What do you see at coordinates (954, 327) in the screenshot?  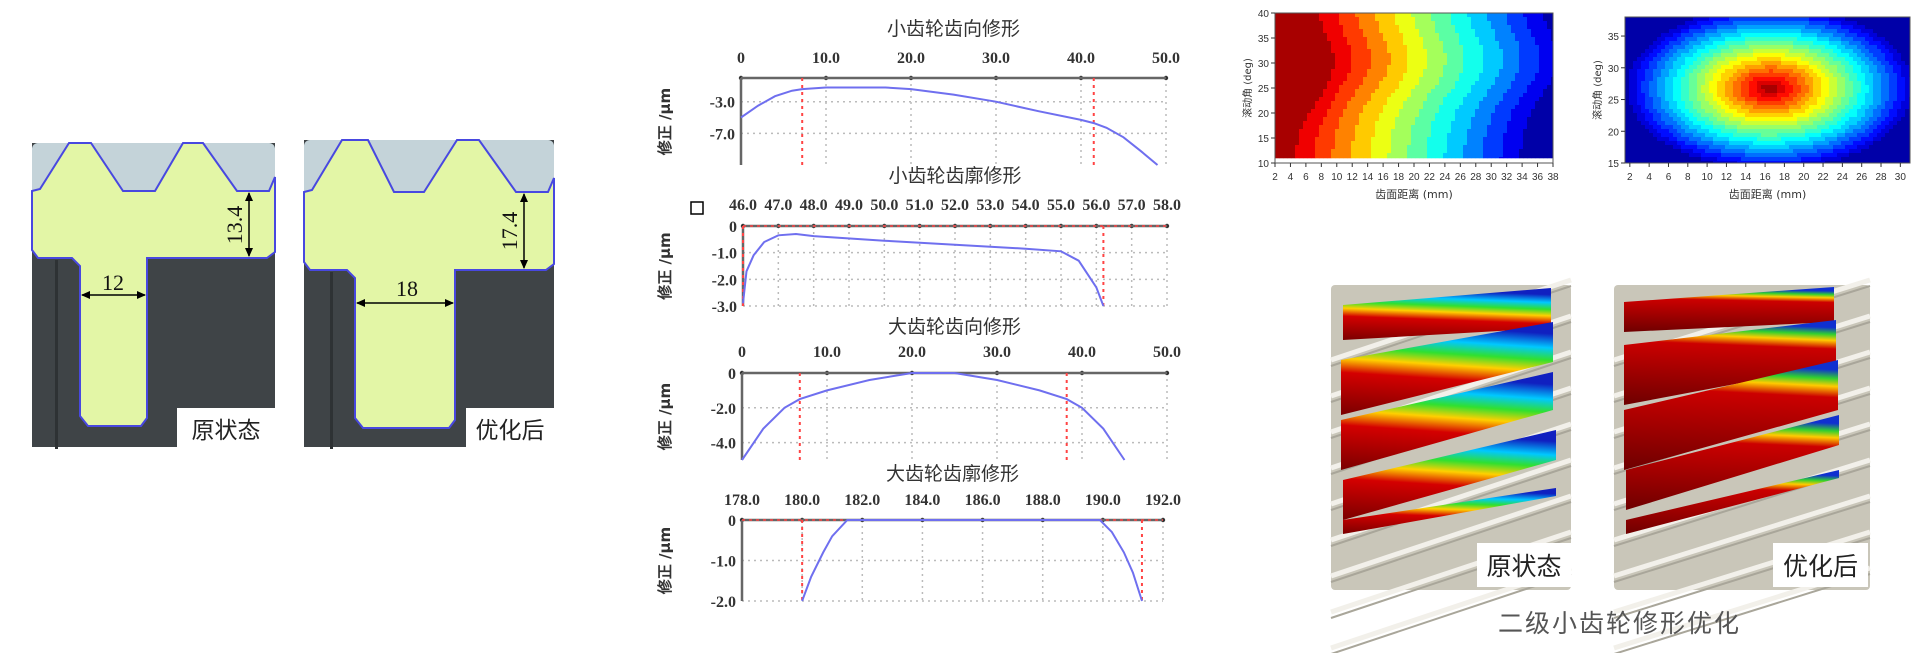 I see `chart-title: 大齿轮齿向修形` at bounding box center [954, 327].